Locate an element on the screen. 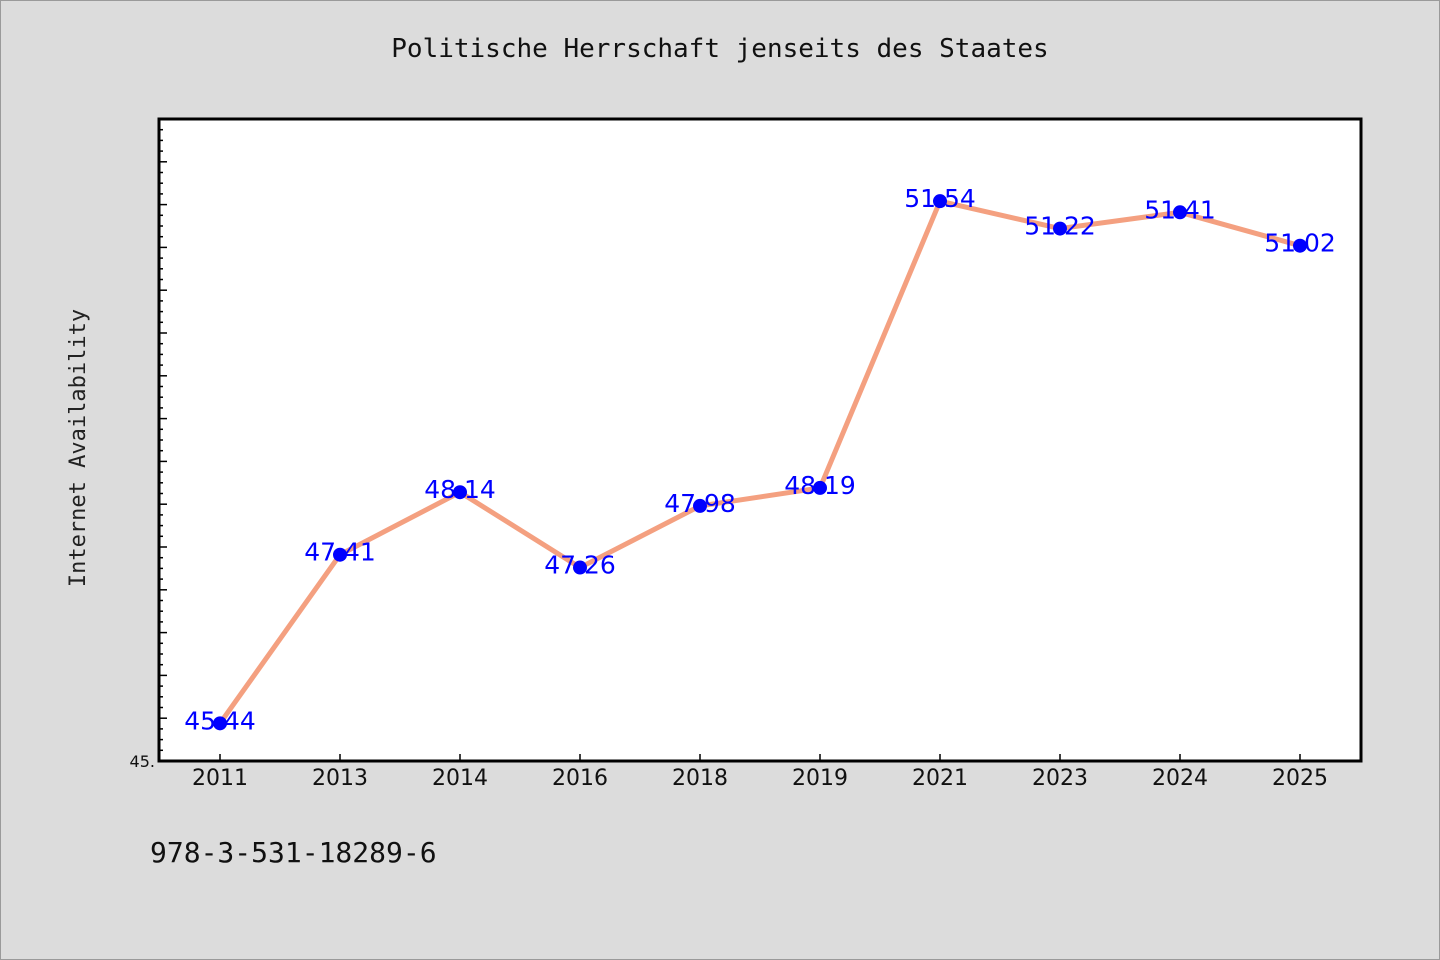 This screenshot has width=1440, height=960. data-label: 51.02 is located at coordinates (1300, 243).